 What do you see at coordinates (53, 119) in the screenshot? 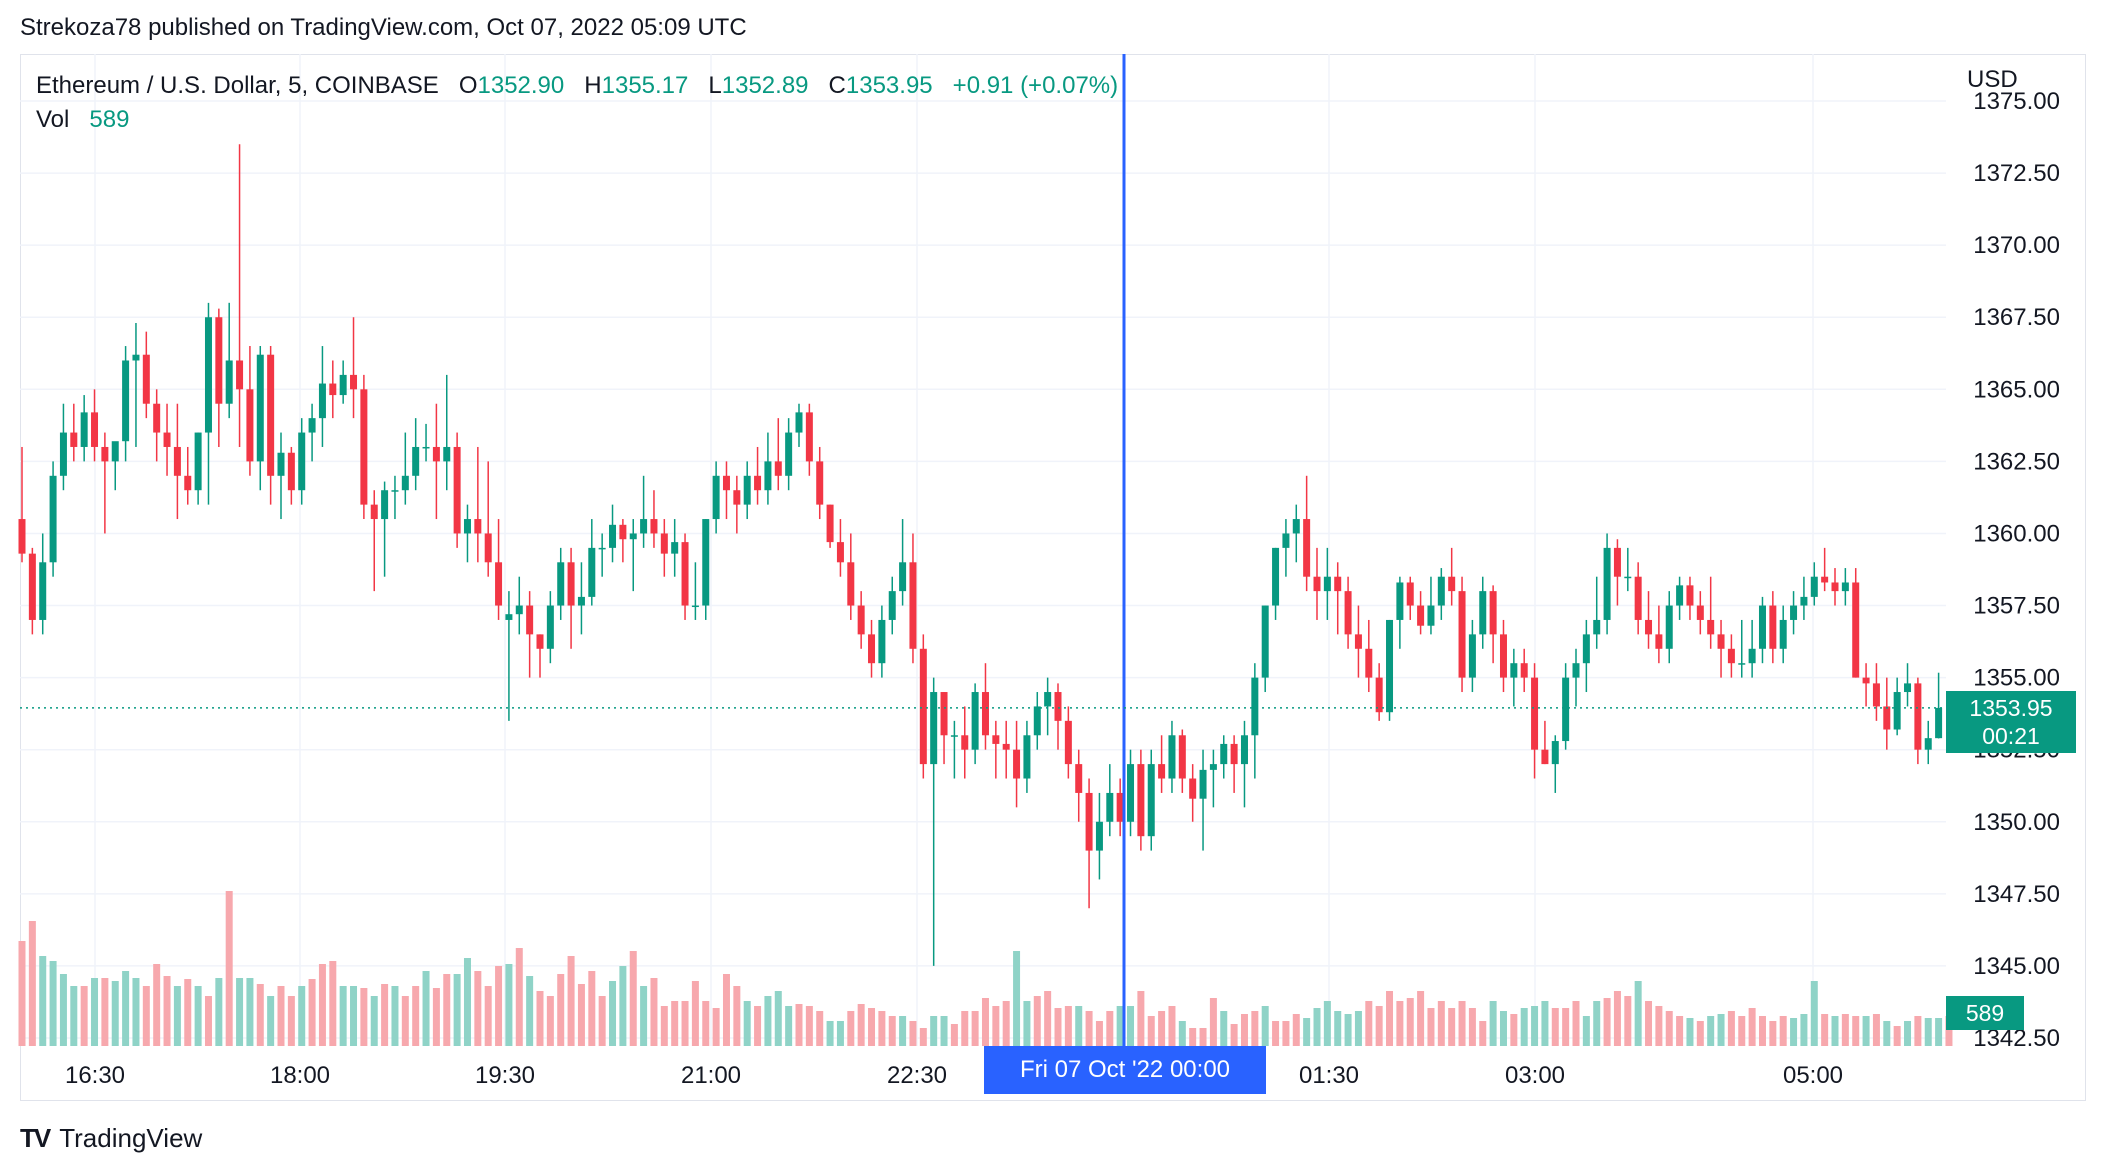
I see `vol-label: Vol` at bounding box center [53, 119].